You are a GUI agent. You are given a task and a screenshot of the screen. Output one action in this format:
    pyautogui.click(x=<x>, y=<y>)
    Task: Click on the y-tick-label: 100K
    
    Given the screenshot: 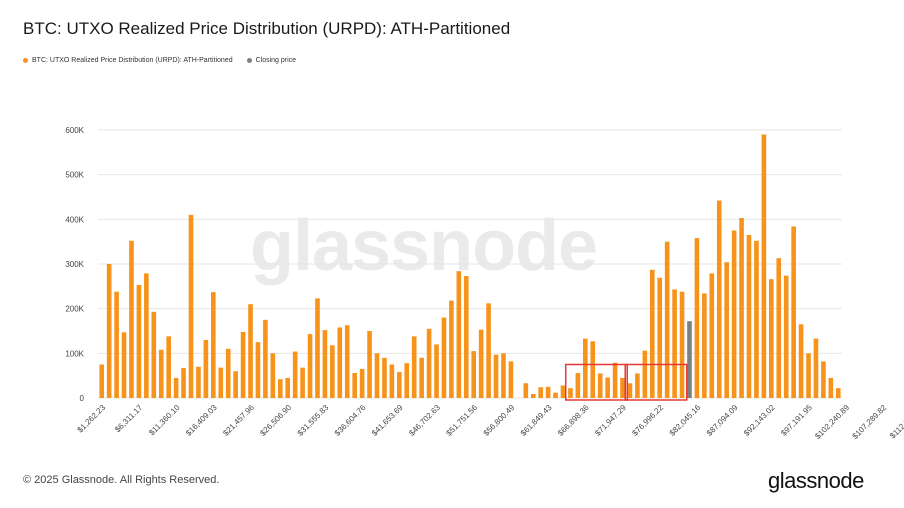 What is the action you would take?
    pyautogui.click(x=74, y=353)
    